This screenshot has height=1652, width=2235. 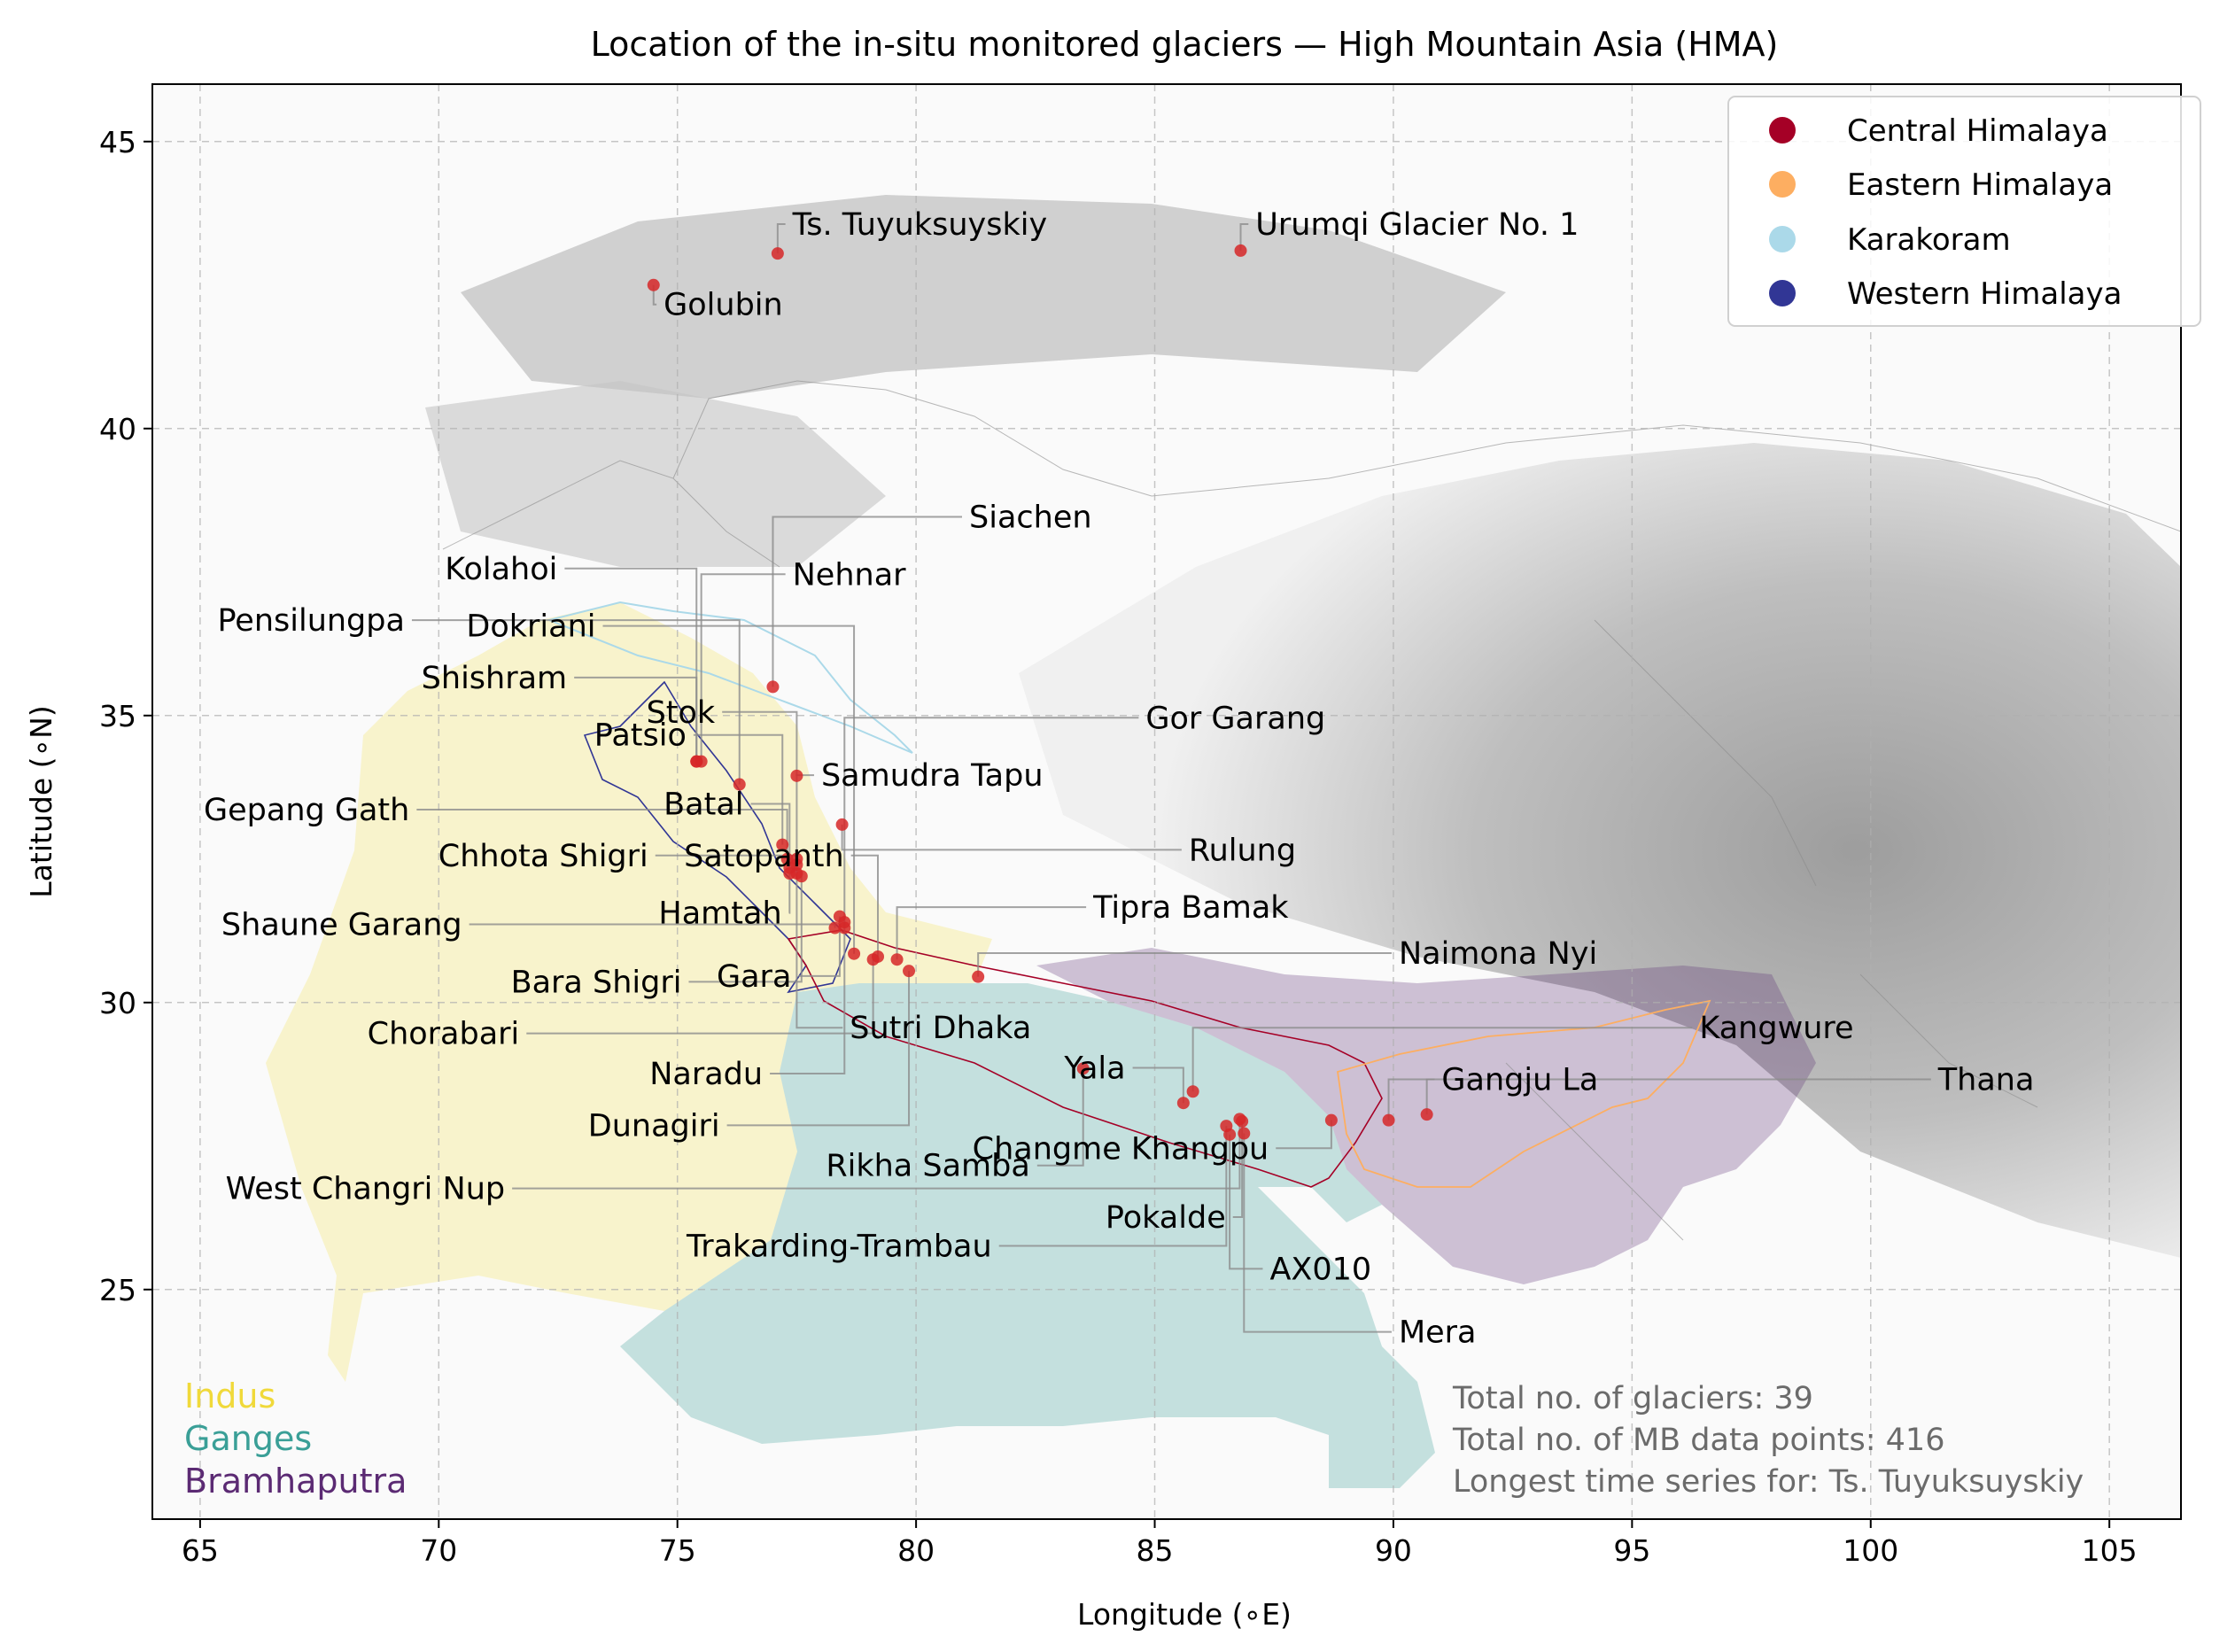 What do you see at coordinates (117, 1290) in the screenshot?
I see `y-tick-label: 25` at bounding box center [117, 1290].